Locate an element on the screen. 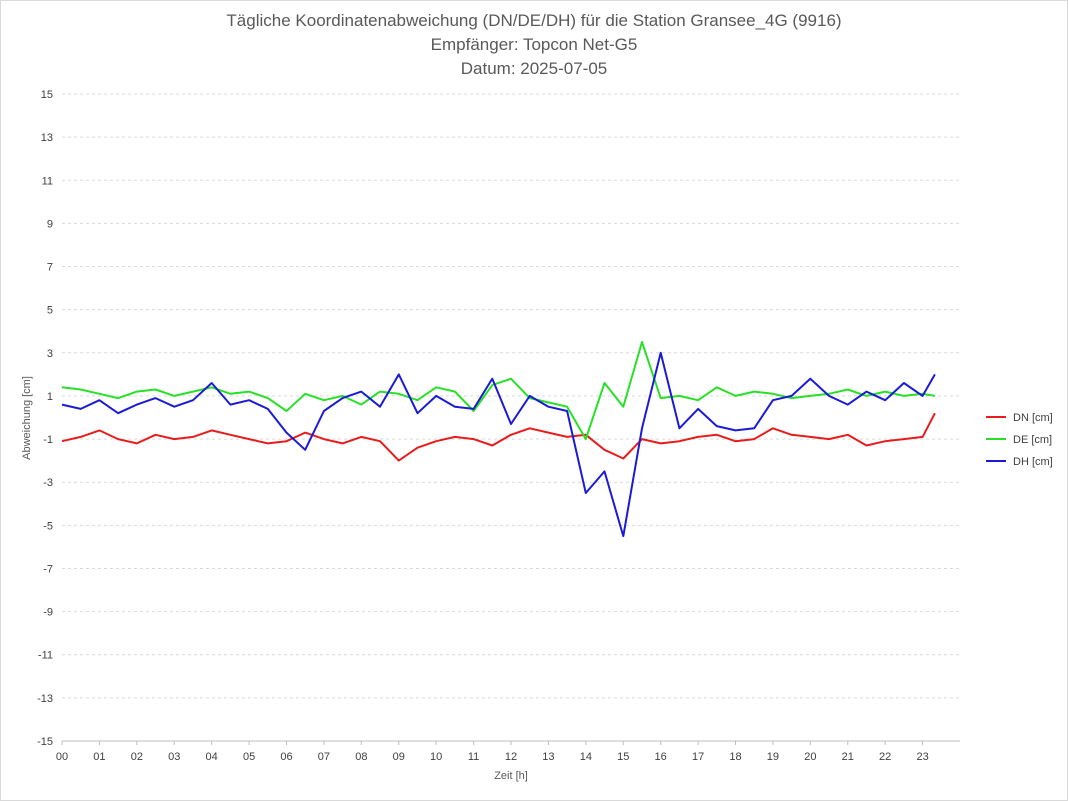 This screenshot has height=801, width=1068. x-tick-label: 07 is located at coordinates (324, 757).